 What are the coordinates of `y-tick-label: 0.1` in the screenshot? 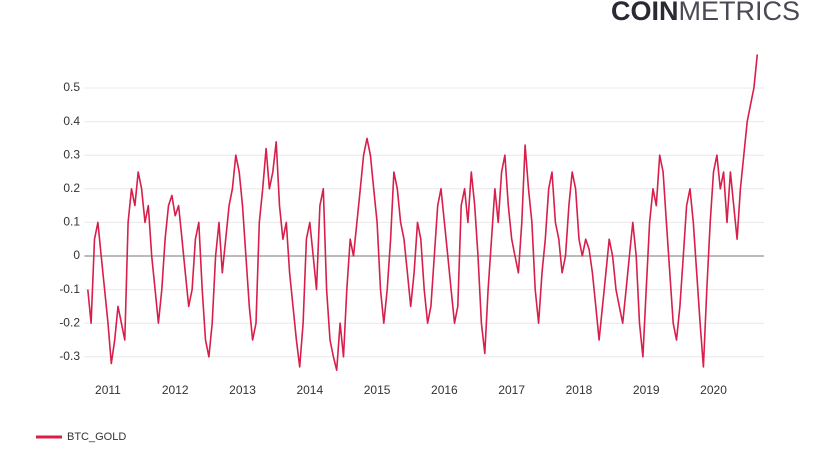 It's located at (71, 222).